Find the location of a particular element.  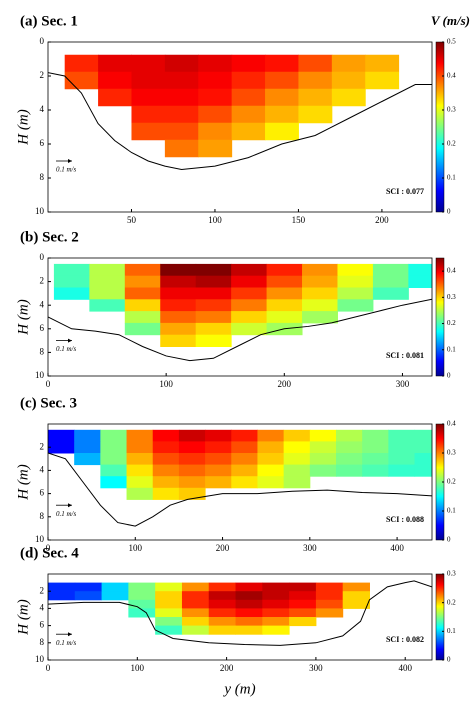

y-tick-label: 6 is located at coordinates (42, 328).